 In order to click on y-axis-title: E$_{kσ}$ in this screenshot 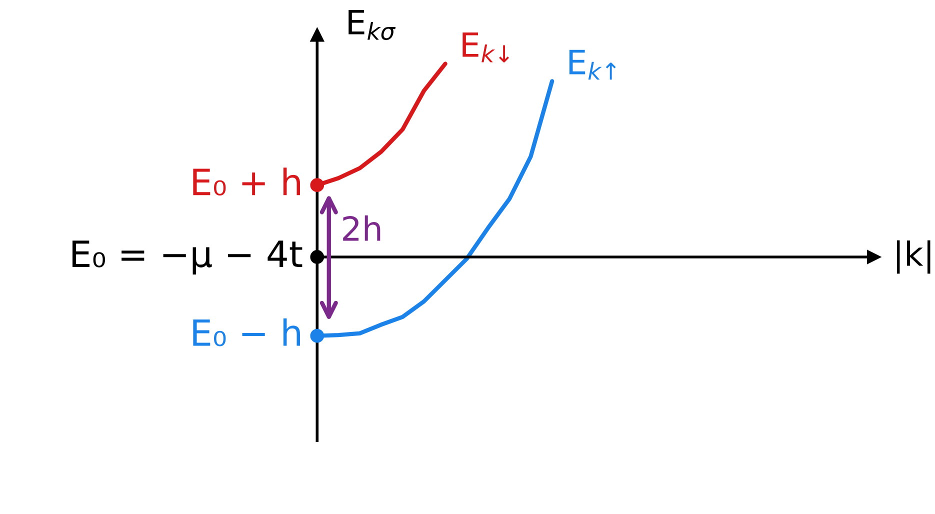, I will do `click(372, 25)`.